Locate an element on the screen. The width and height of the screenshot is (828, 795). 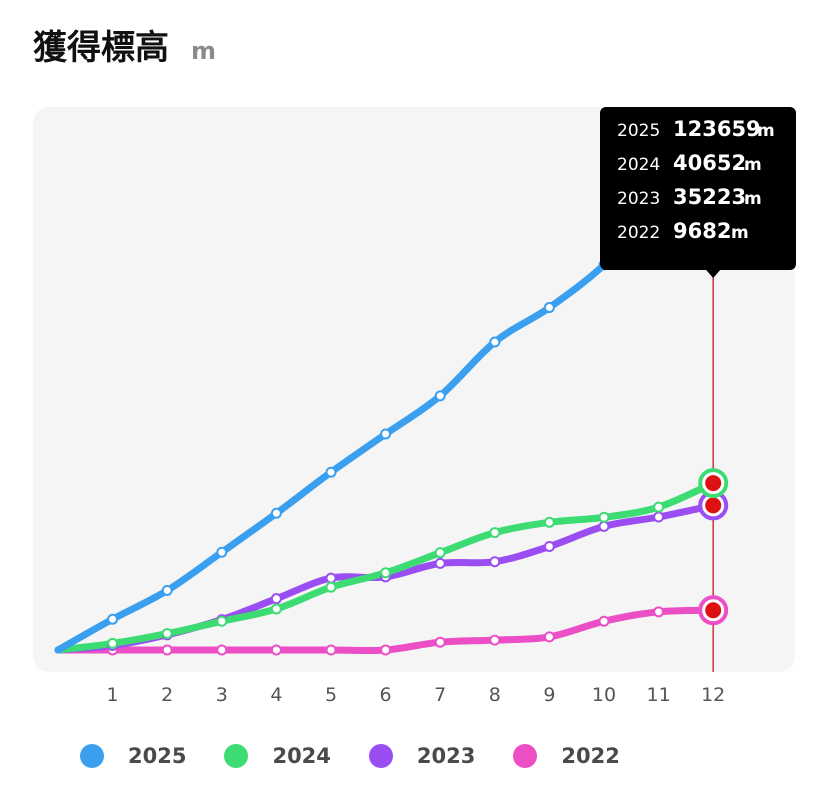
legend-label-1: 2024 is located at coordinates (301, 756).